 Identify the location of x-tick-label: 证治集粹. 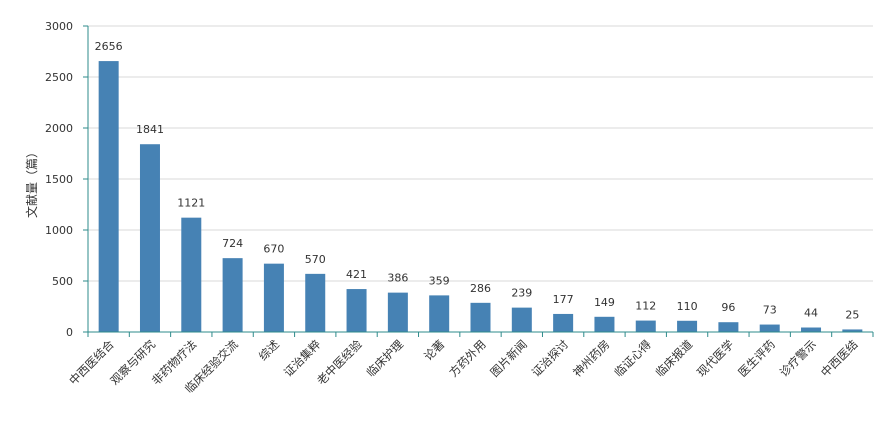
(302, 358).